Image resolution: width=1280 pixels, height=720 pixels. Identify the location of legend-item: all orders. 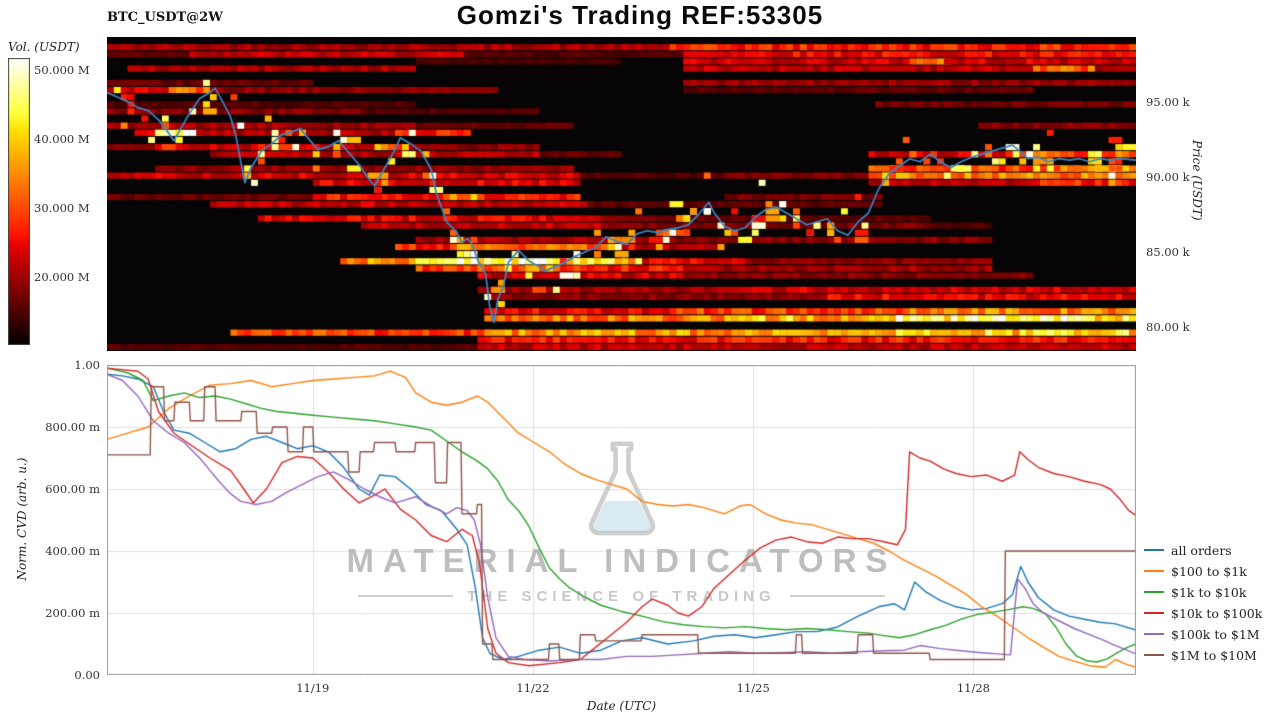
(1203, 550).